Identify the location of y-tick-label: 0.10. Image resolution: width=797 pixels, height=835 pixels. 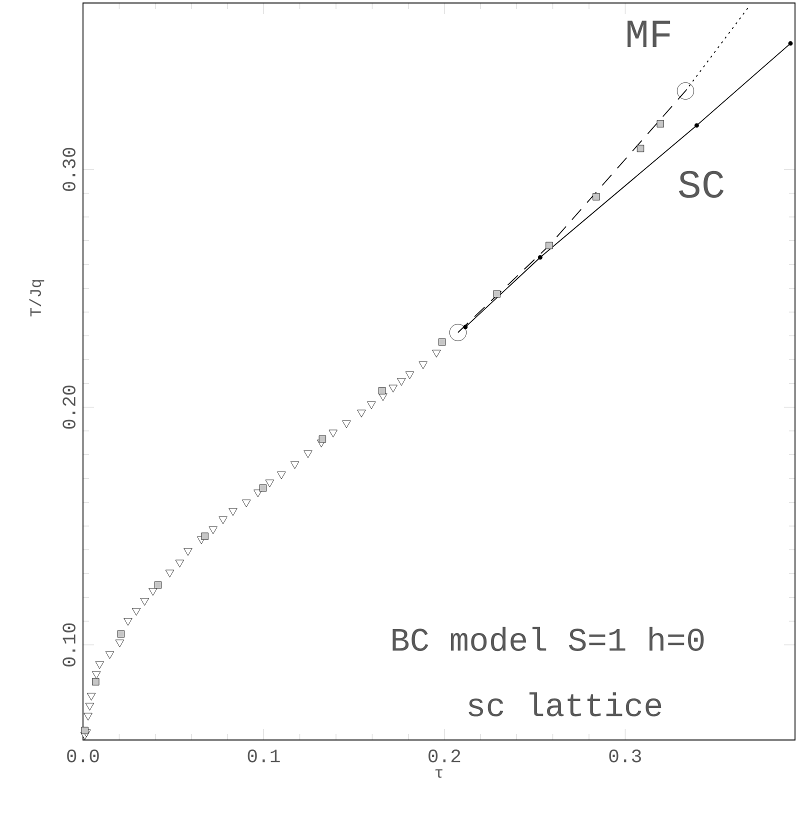
(69, 644).